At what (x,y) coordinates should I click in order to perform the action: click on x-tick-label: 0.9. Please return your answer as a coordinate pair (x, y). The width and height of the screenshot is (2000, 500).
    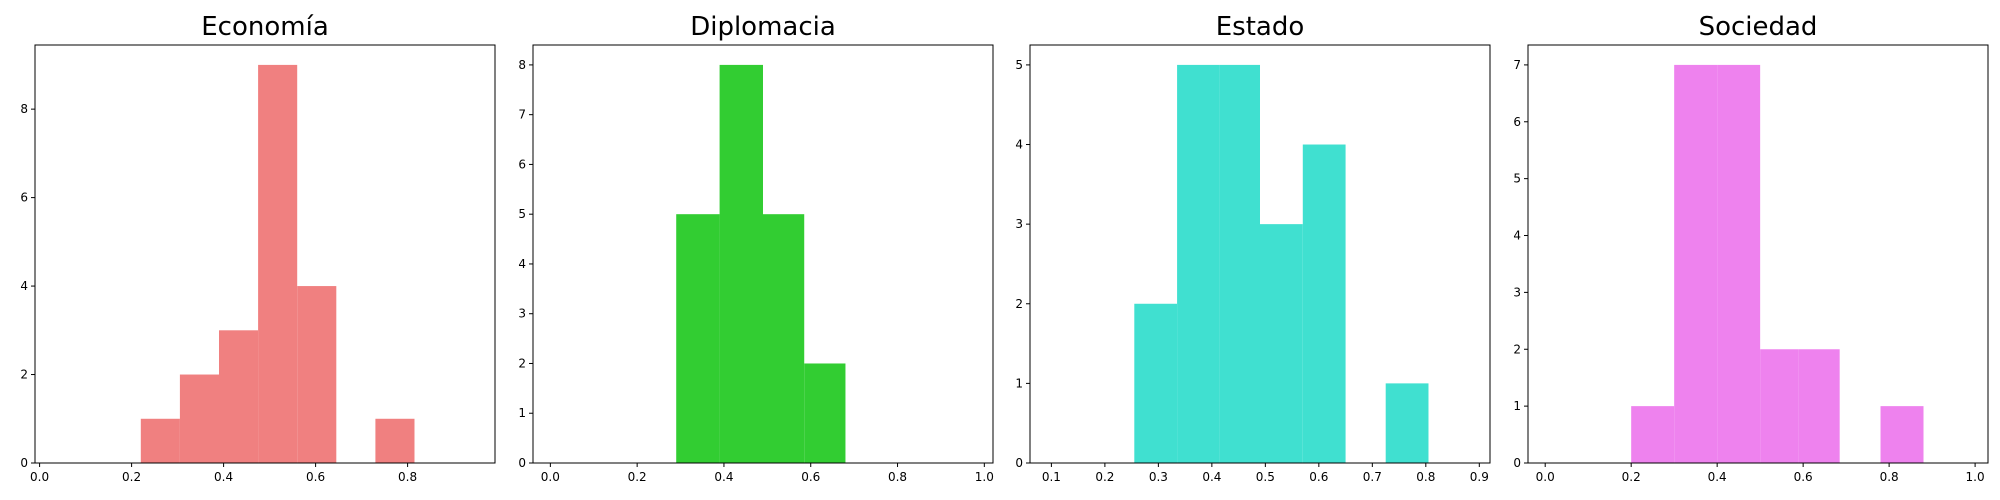
    Looking at the image, I should click on (1479, 477).